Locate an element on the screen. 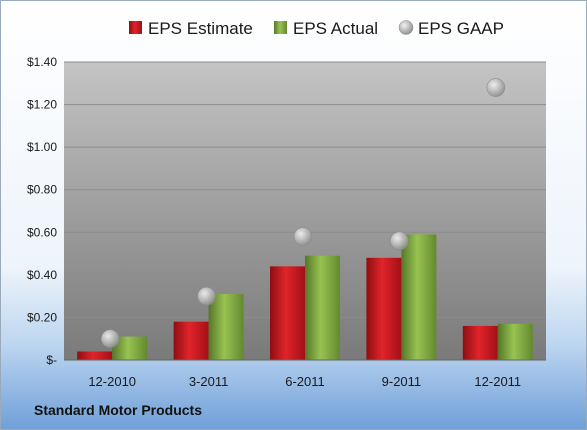 The width and height of the screenshot is (587, 430). x-tick-label: 12-2011 is located at coordinates (497, 381).